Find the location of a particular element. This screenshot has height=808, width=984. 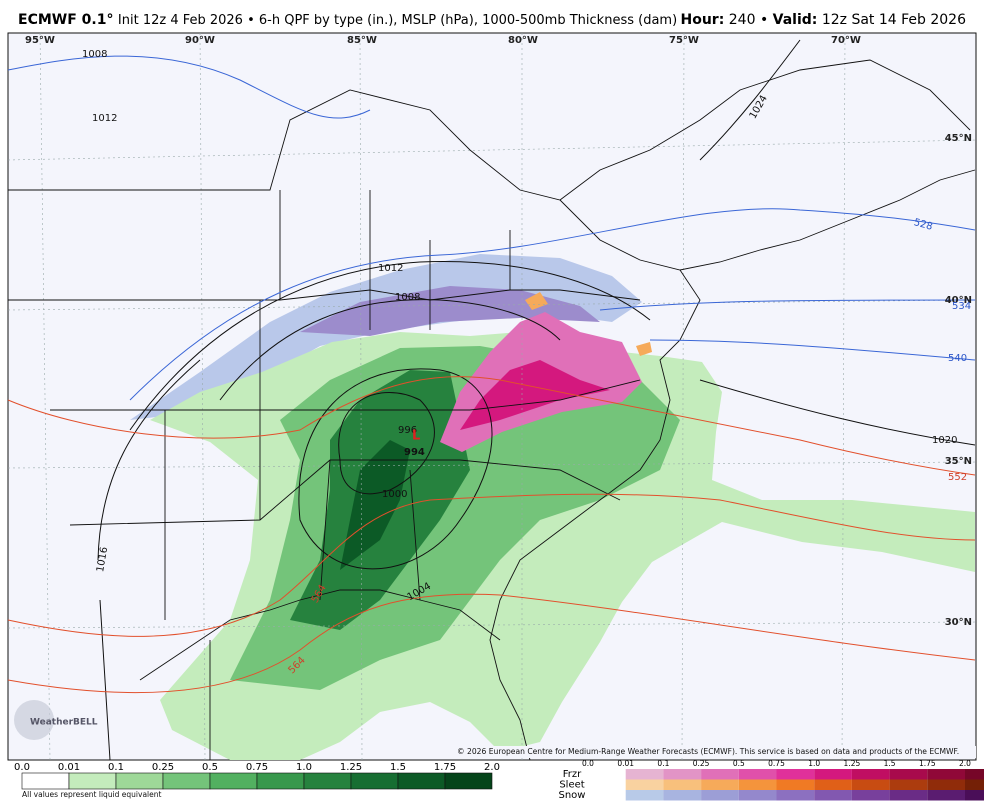

longitude-label: 80°W is located at coordinates (523, 40).